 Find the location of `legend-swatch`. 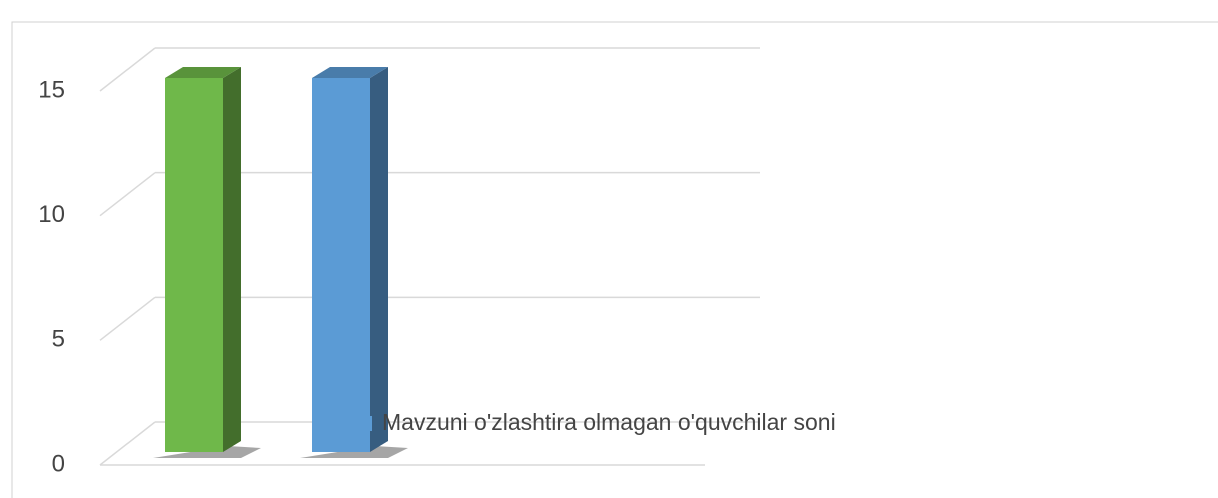

legend-swatch is located at coordinates (364, 423).